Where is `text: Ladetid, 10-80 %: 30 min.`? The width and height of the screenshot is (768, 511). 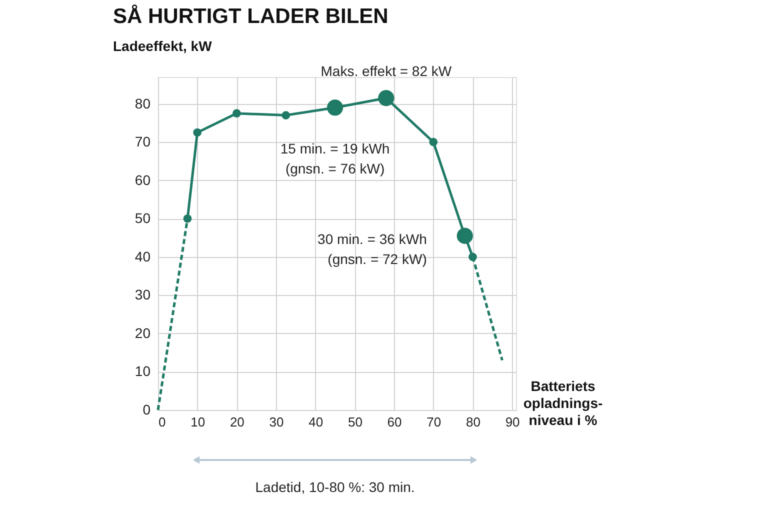
text: Ladetid, 10-80 %: 30 min. is located at coordinates (335, 487).